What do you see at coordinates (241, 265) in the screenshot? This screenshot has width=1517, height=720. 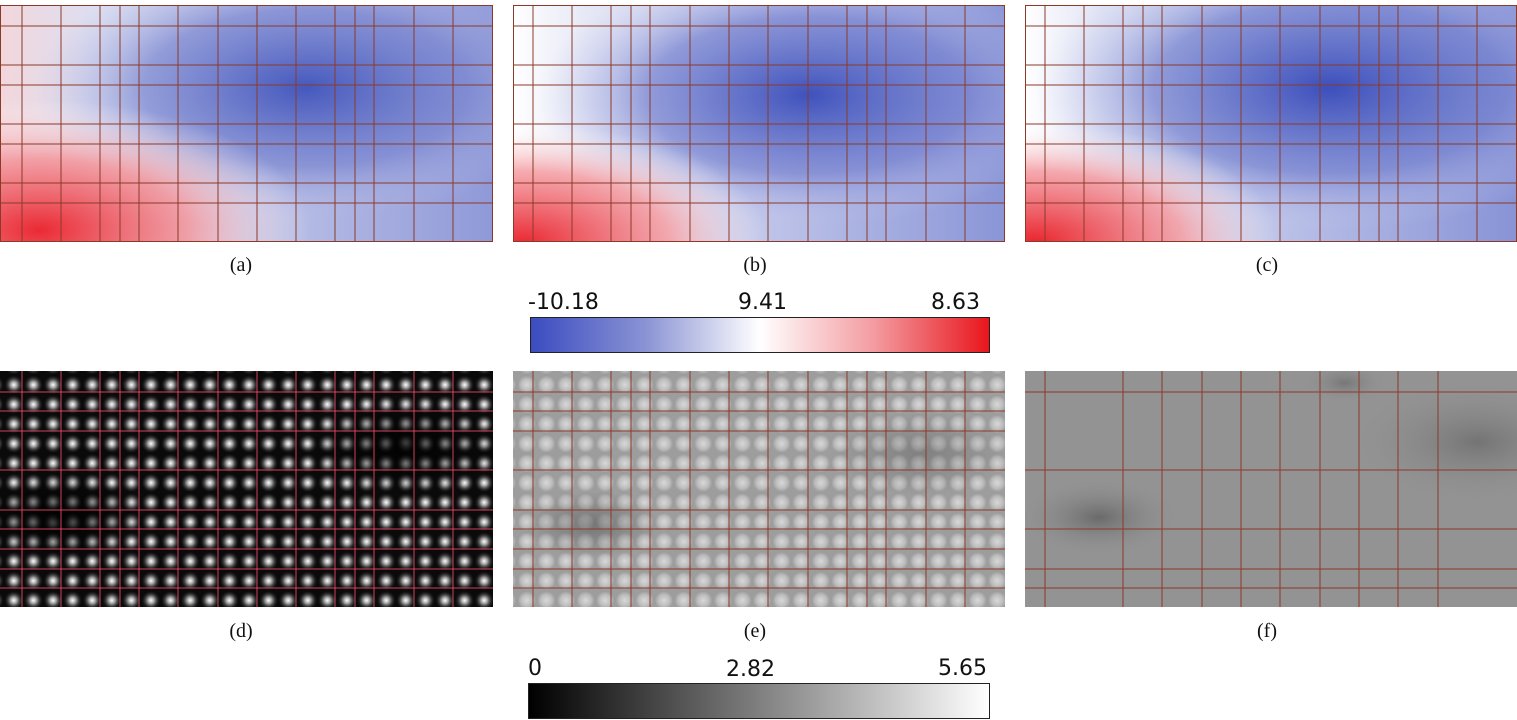 I see `panel-a-caption: (a)` at bounding box center [241, 265].